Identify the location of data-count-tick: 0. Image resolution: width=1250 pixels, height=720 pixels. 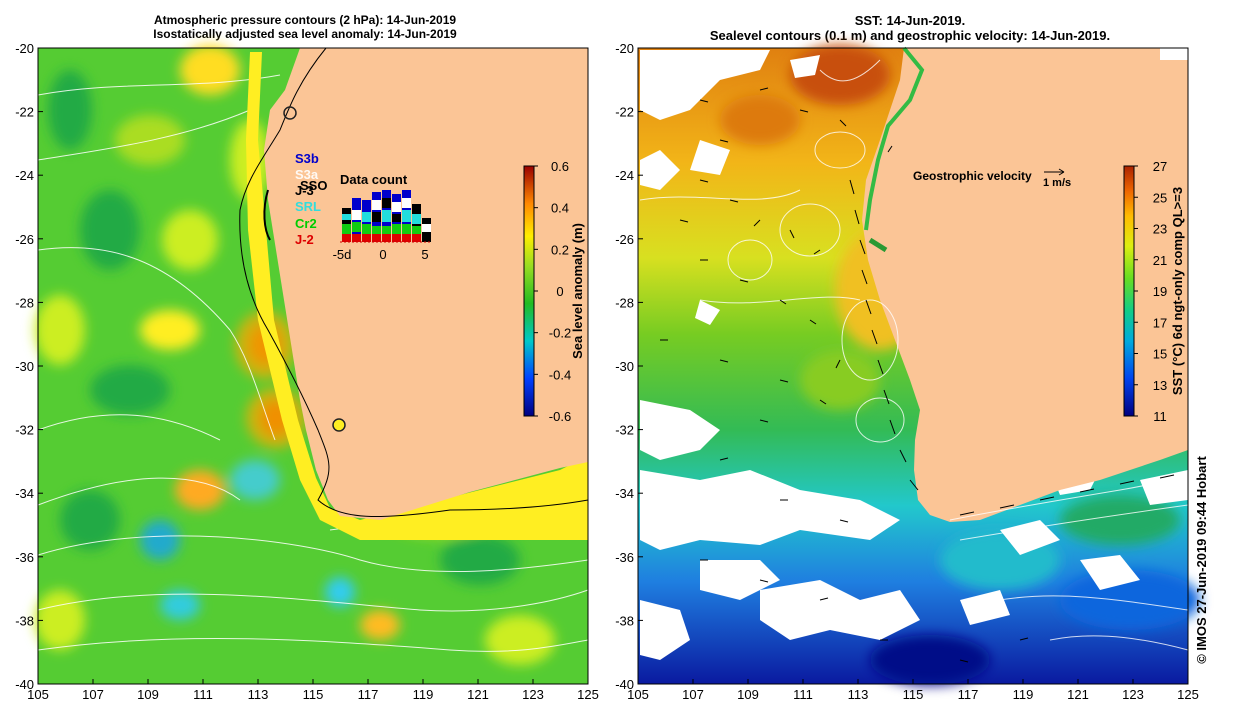
(382, 254).